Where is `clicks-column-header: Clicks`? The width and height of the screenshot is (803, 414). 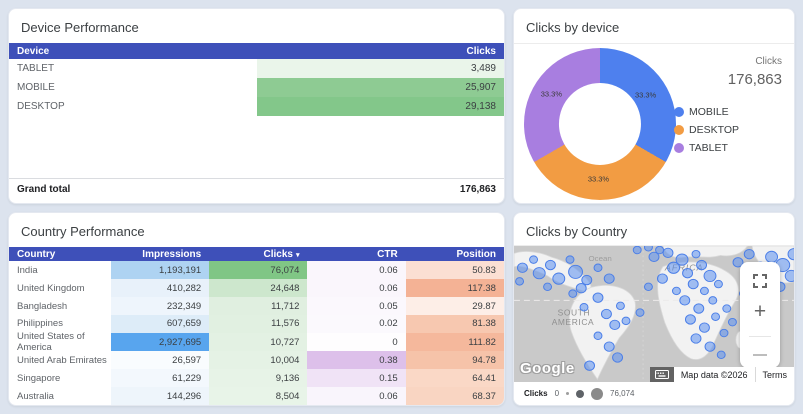 clicks-column-header: Clicks is located at coordinates (481, 51).